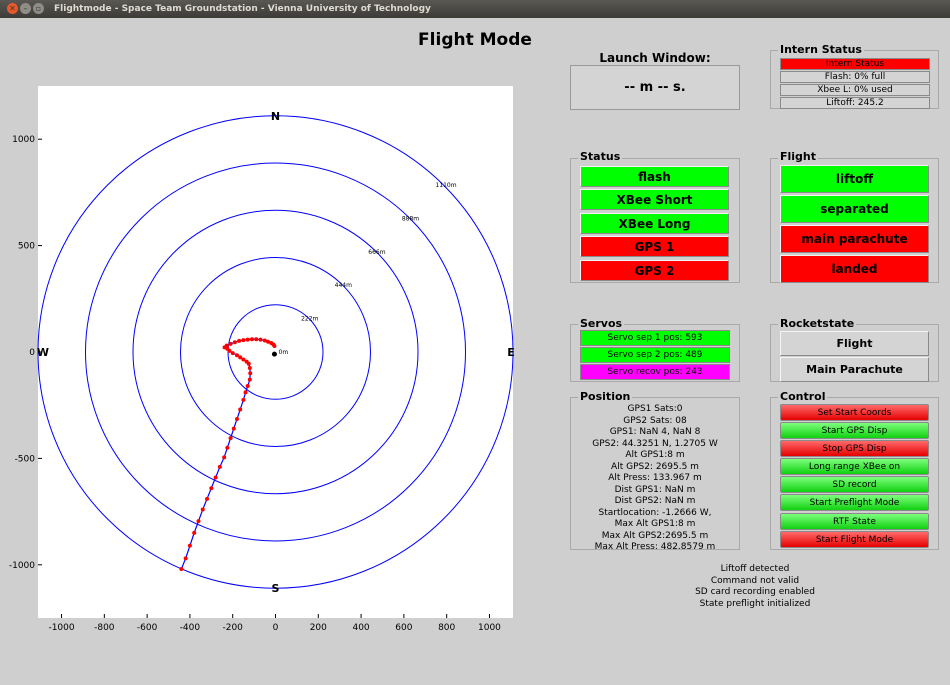 The image size is (950, 685). What do you see at coordinates (755, 603) in the screenshot?
I see `log-line: State preflight initialized` at bounding box center [755, 603].